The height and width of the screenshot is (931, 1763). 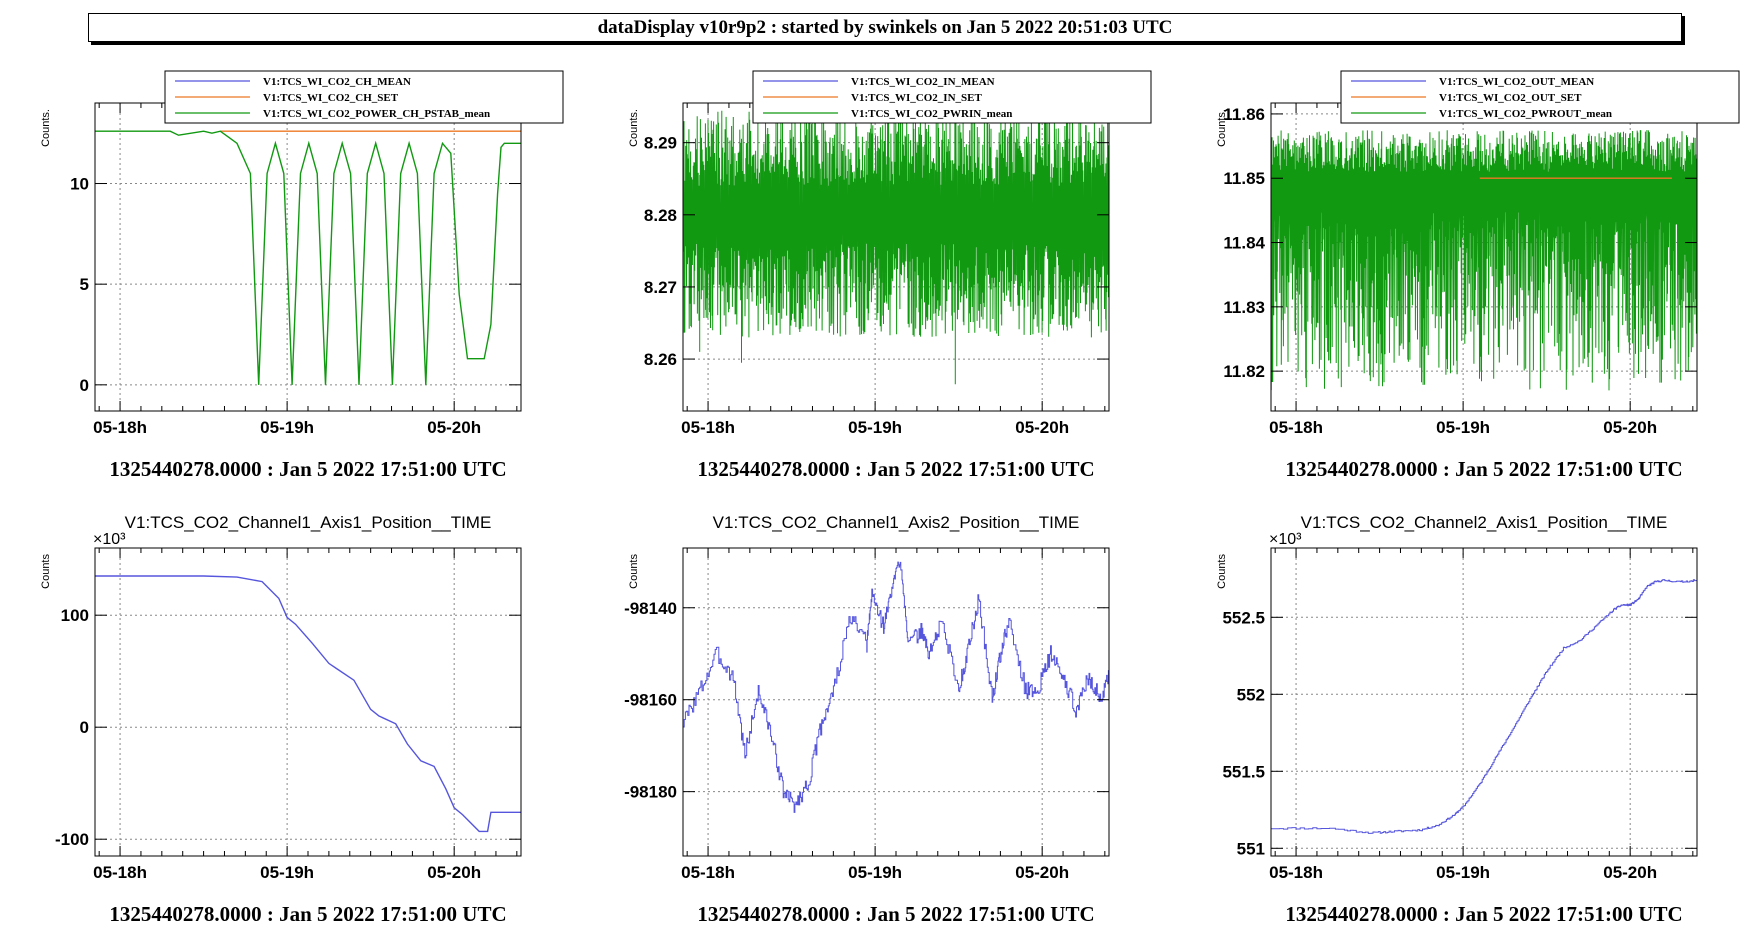 What do you see at coordinates (308, 522) in the screenshot?
I see `chart-title: V1:TCS_CO2_Channel1_Axis1_Position__TIME` at bounding box center [308, 522].